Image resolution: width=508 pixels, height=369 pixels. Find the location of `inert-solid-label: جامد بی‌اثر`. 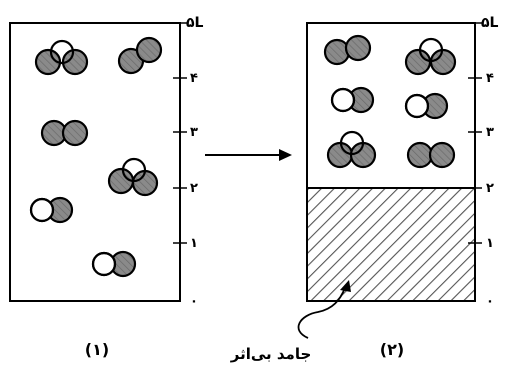

inert-solid-label: جامد بی‌اثر is located at coordinates (271, 354).